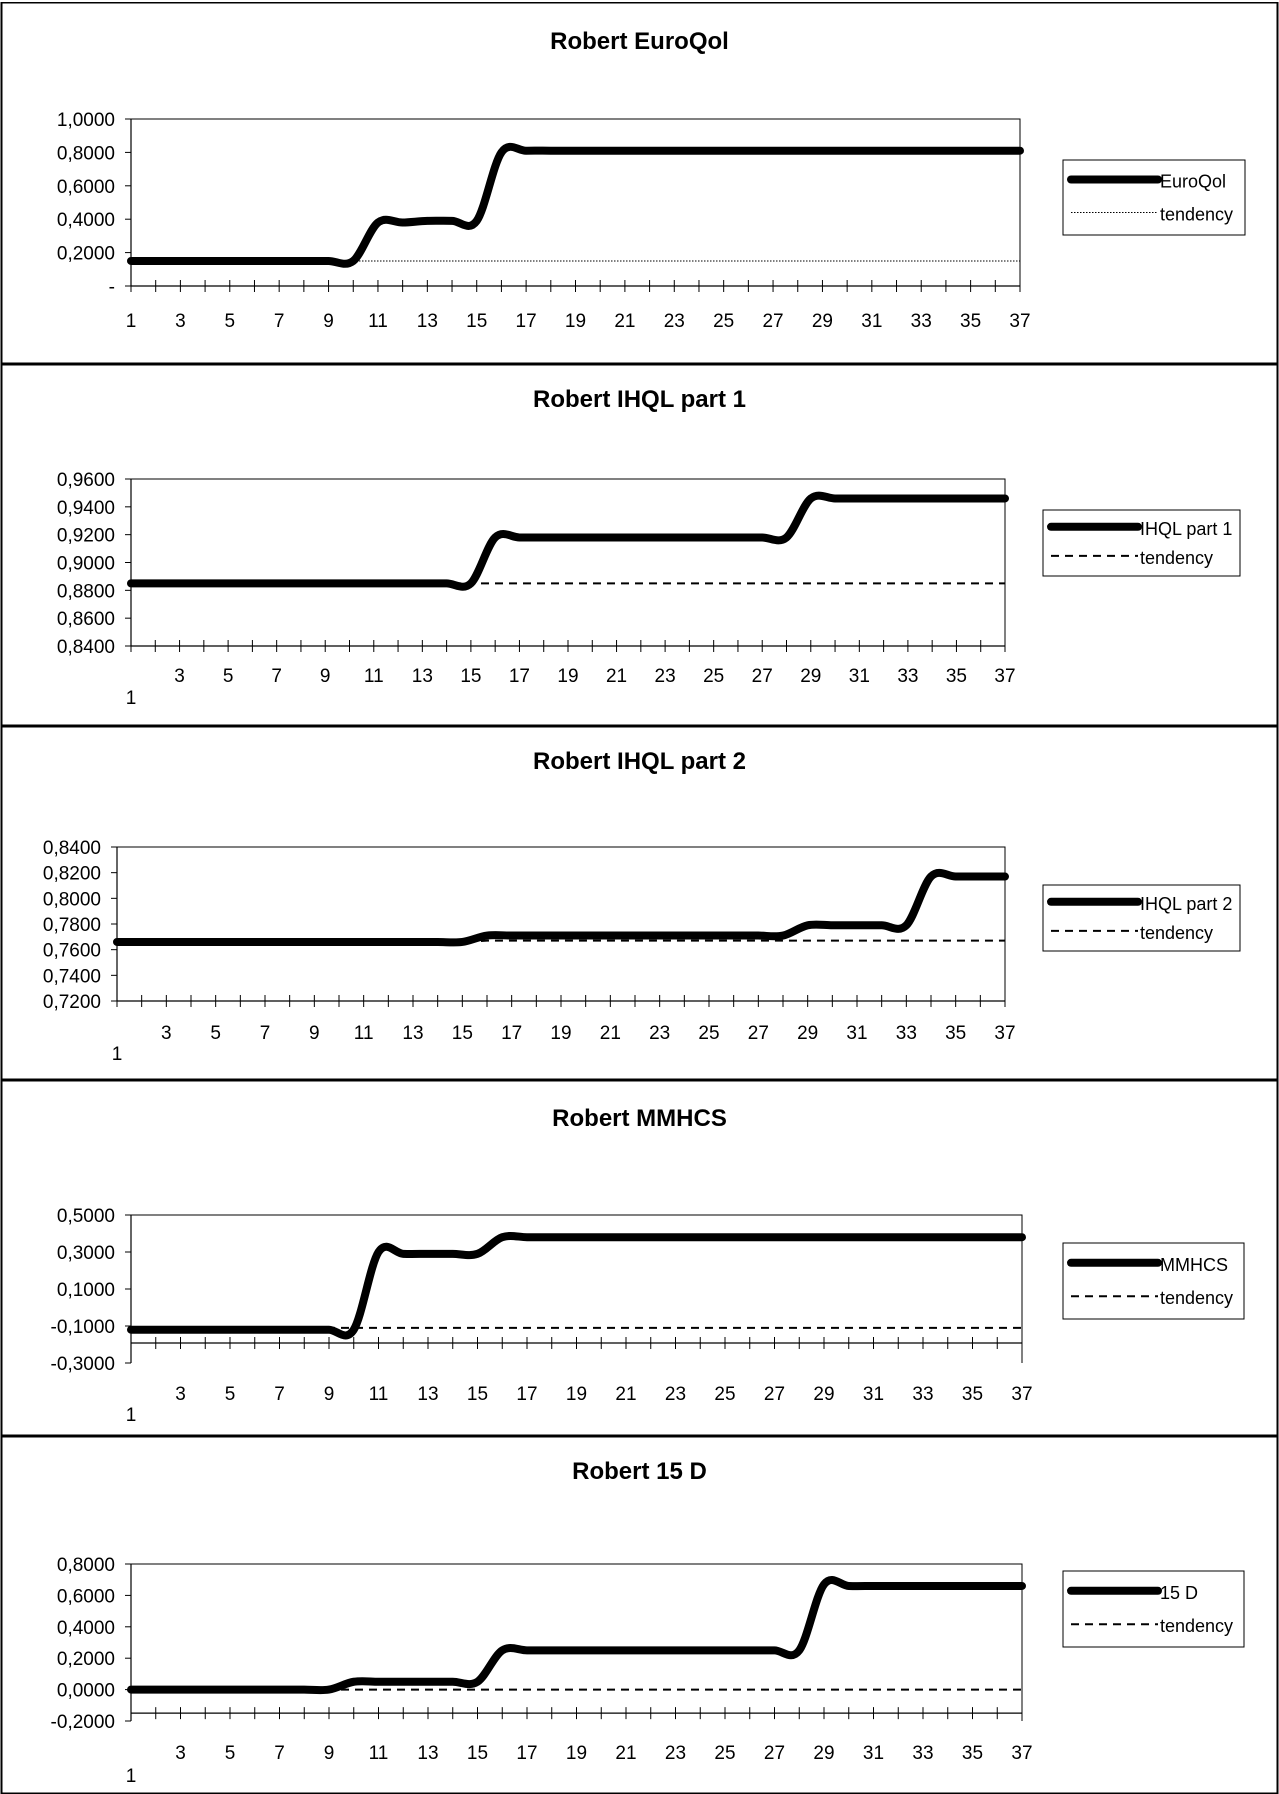 The image size is (1279, 1794). Describe the element at coordinates (72, 1002) in the screenshot. I see `y-tick-label: 0,7200` at that location.